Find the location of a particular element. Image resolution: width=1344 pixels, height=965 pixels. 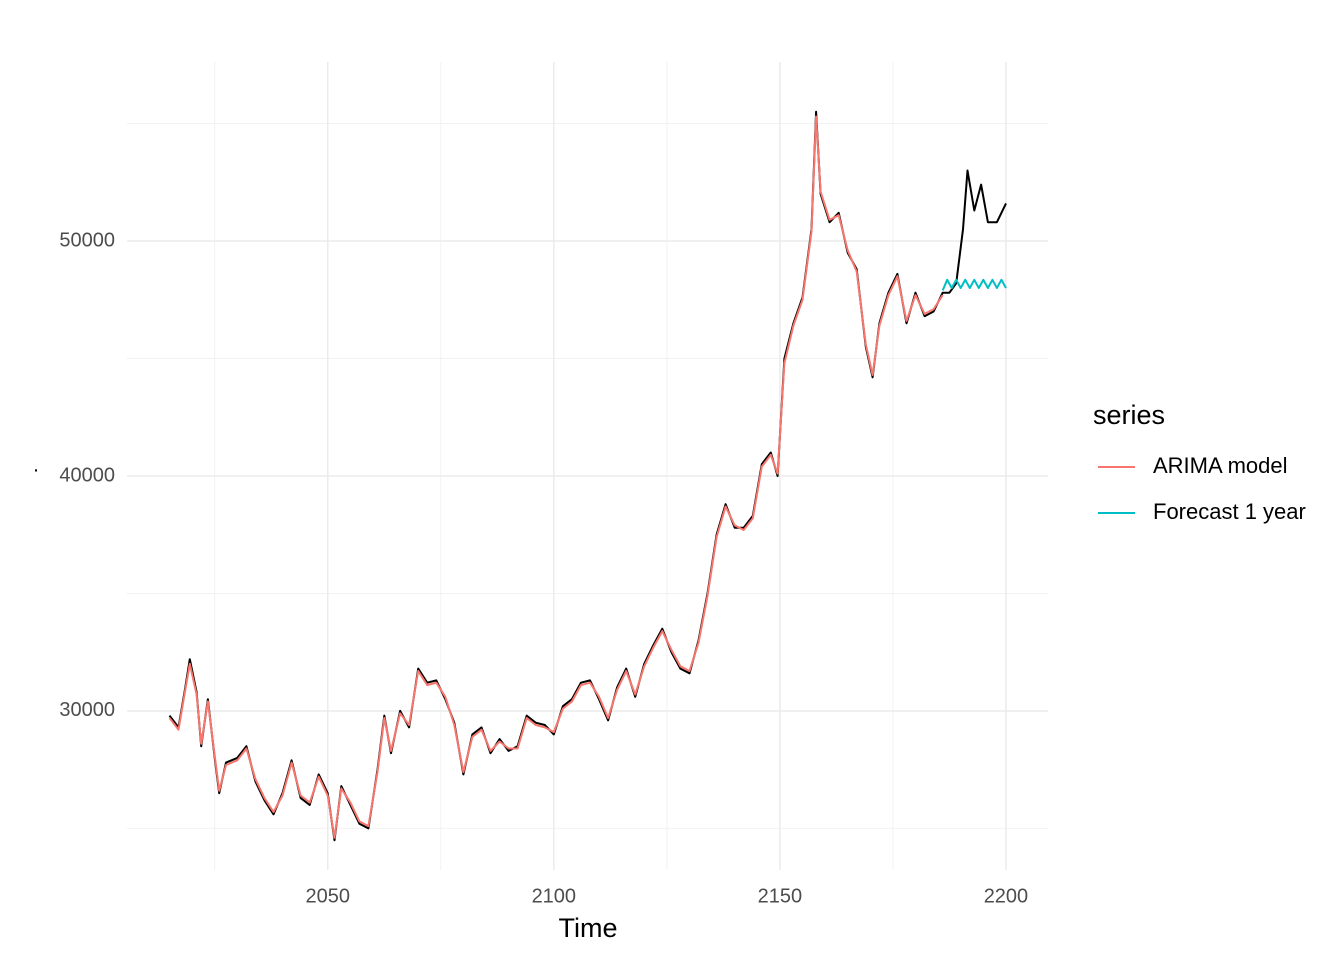

legend-title: series is located at coordinates (1129, 415).